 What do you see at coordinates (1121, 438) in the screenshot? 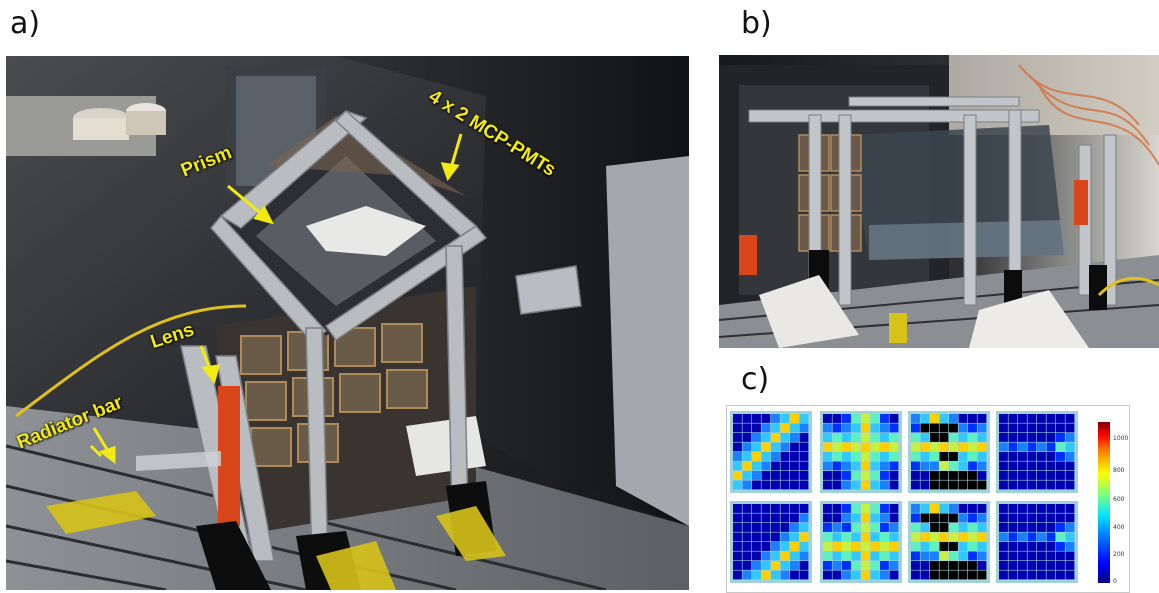
I see `colorbar-tick-1000: 1000` at bounding box center [1121, 438].